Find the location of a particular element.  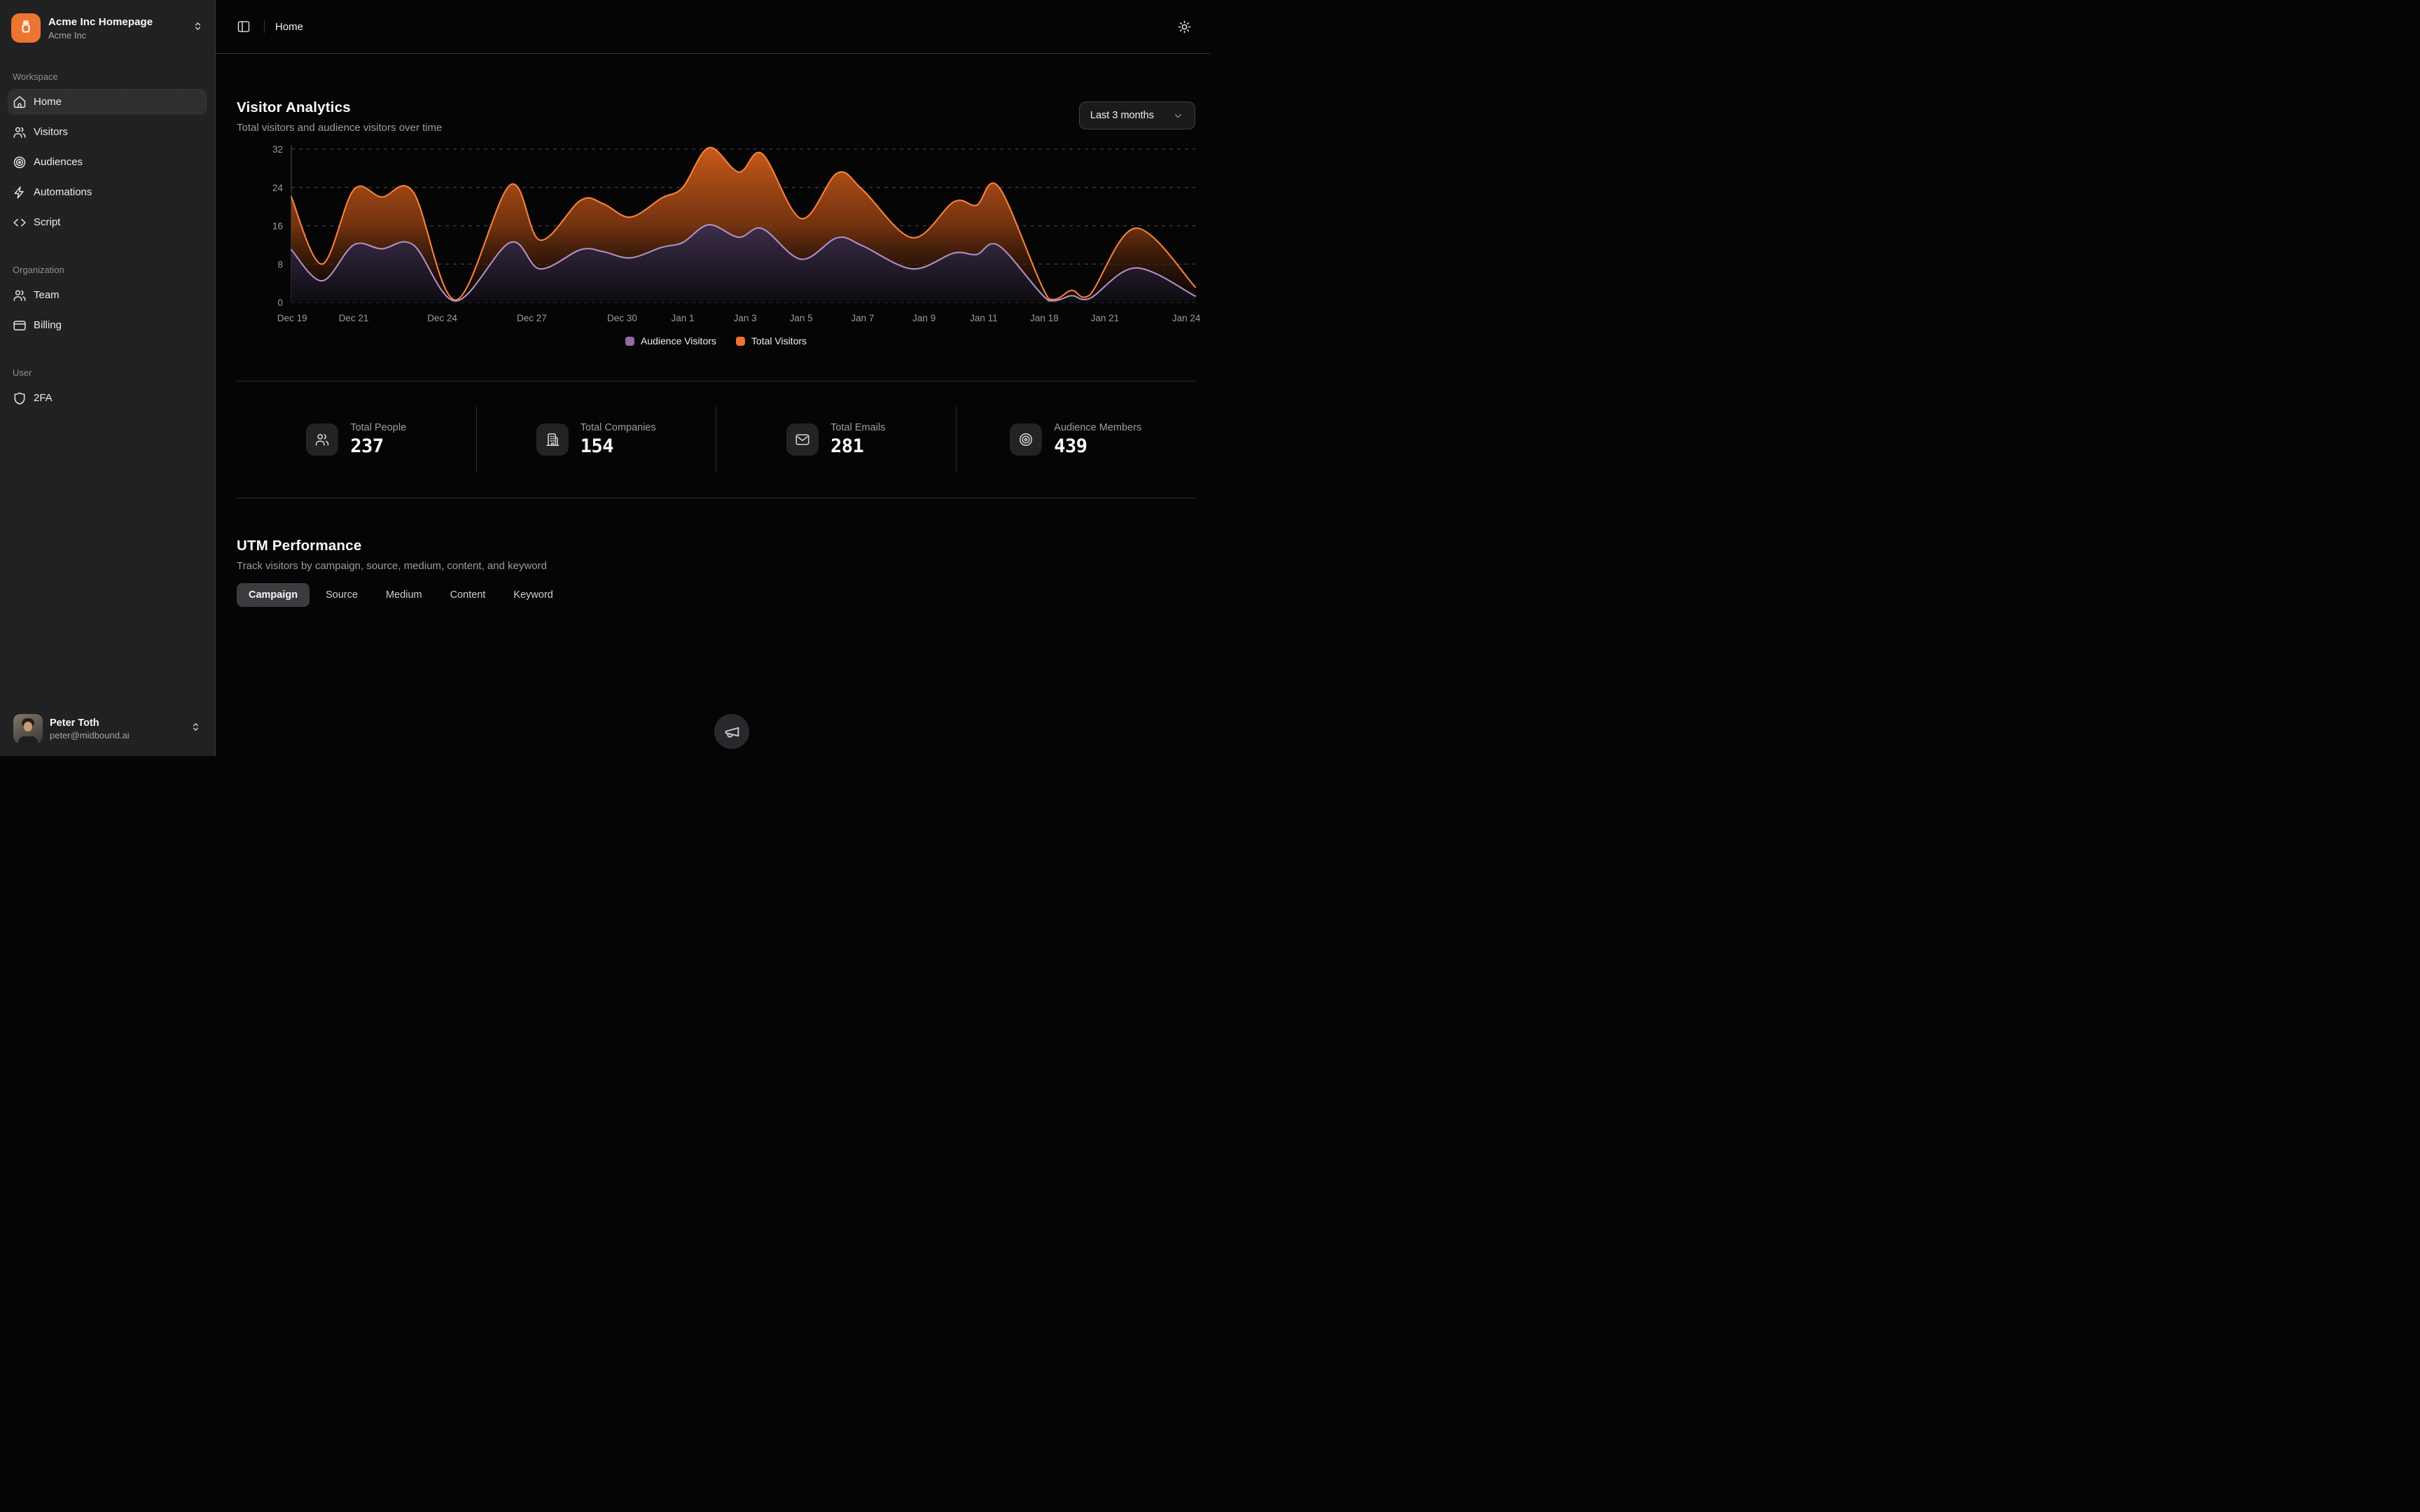

svg-text: Dec 27 is located at coordinates (532, 318).